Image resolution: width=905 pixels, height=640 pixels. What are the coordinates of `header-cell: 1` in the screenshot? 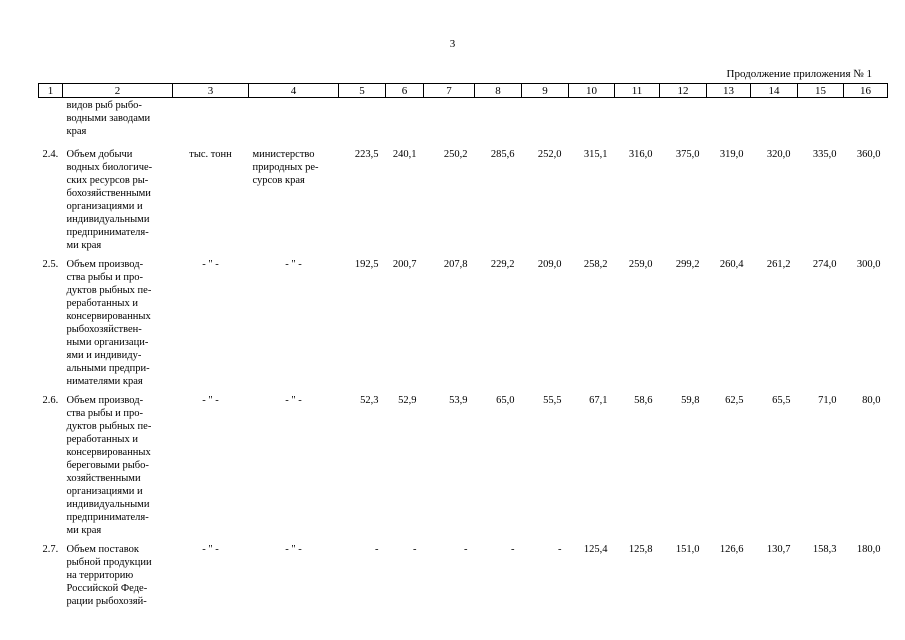 It's located at (50, 90).